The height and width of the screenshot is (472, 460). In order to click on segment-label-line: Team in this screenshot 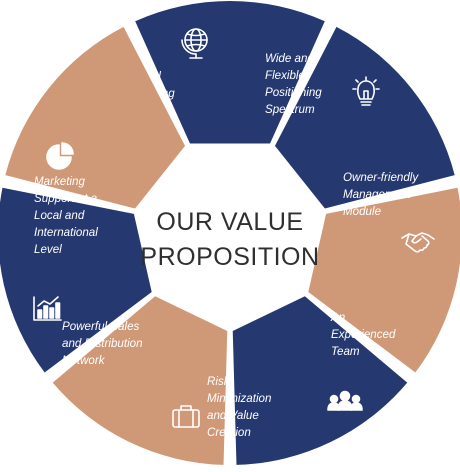, I will do `click(345, 351)`.